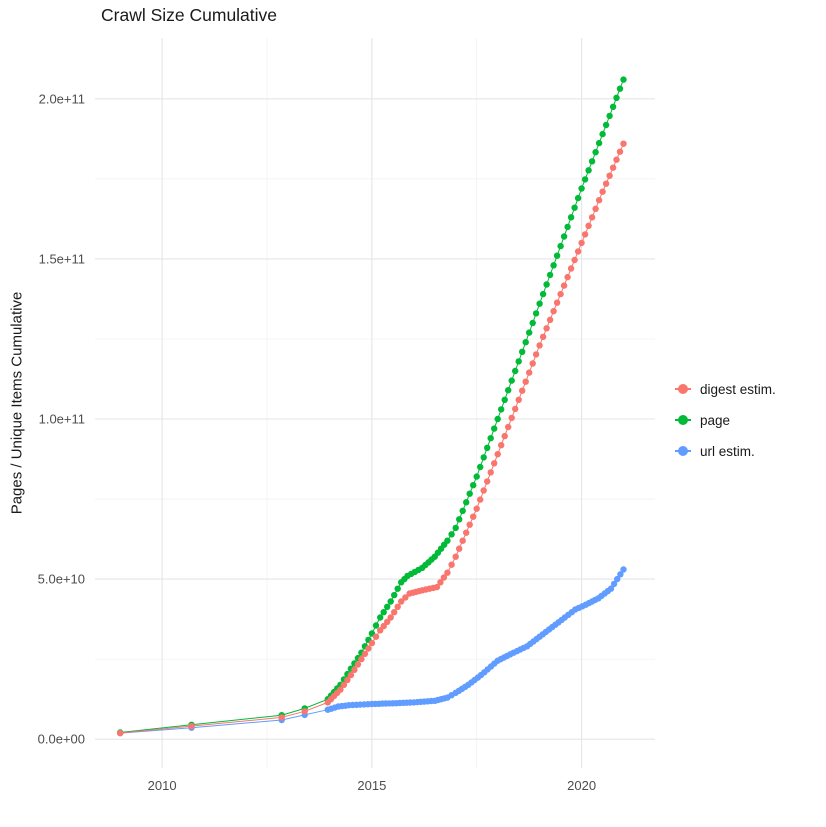 The height and width of the screenshot is (827, 826). I want to click on legend-item-digest-estim: digest estim., so click(725, 389).